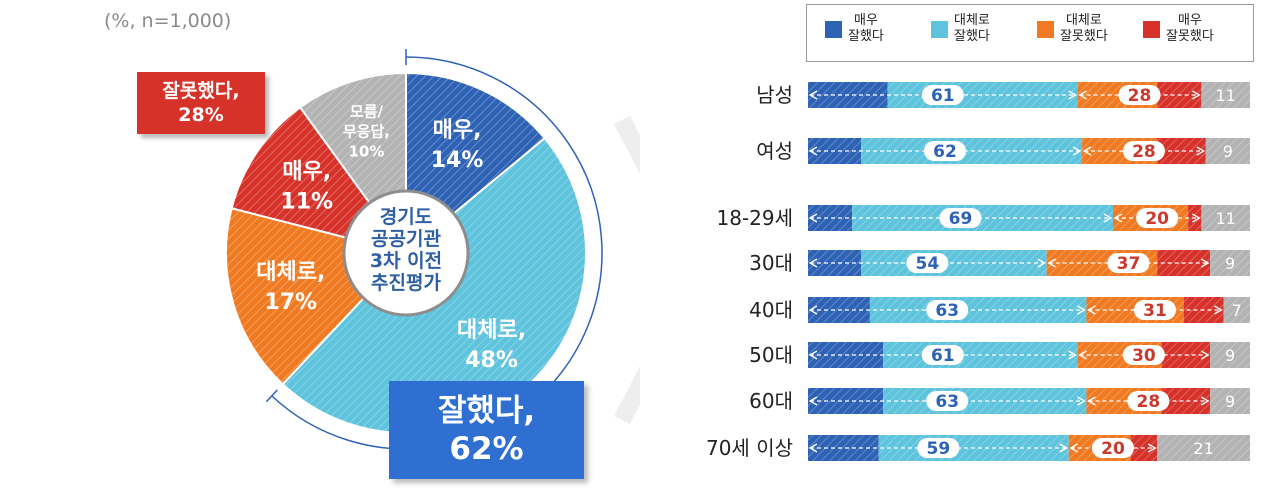 This screenshot has width=1280, height=498. I want to click on good-total-label: 61, so click(943, 96).